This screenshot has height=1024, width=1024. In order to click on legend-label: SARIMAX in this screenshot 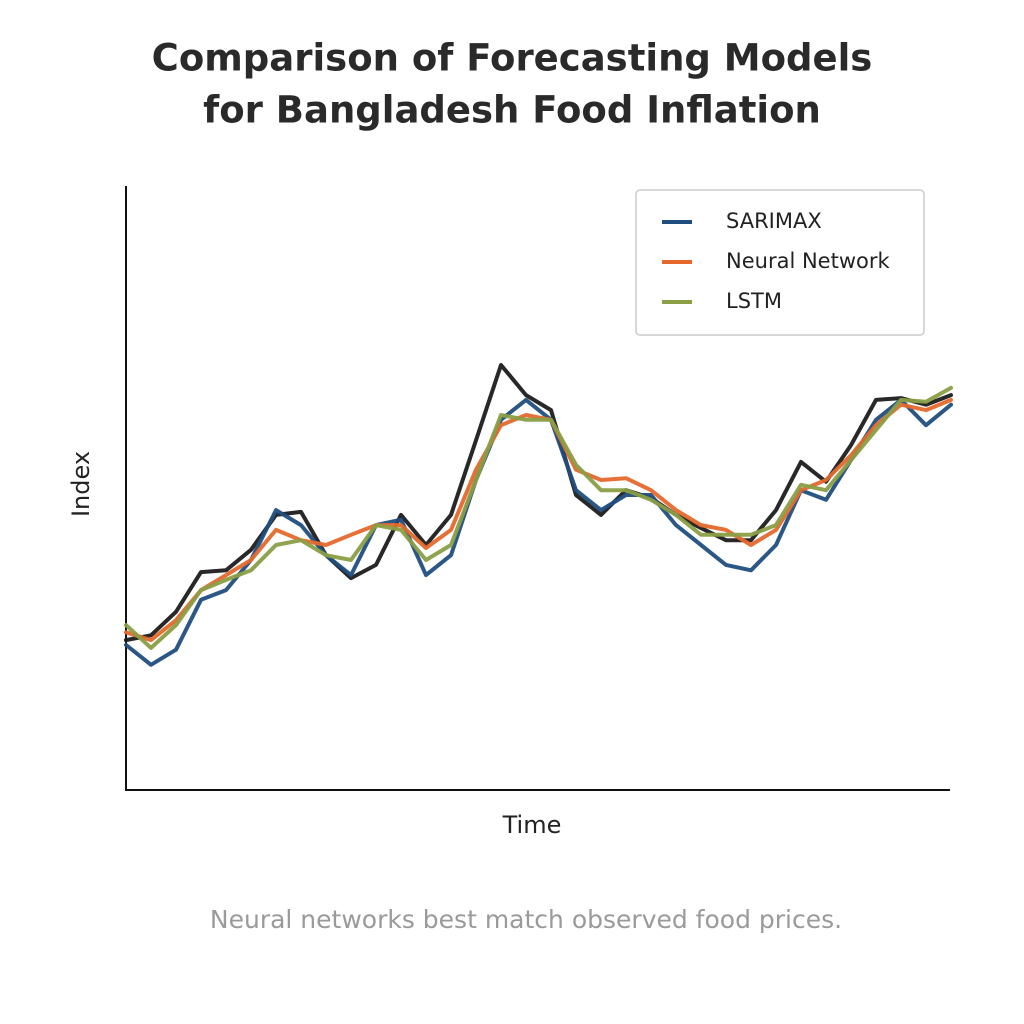, I will do `click(774, 221)`.